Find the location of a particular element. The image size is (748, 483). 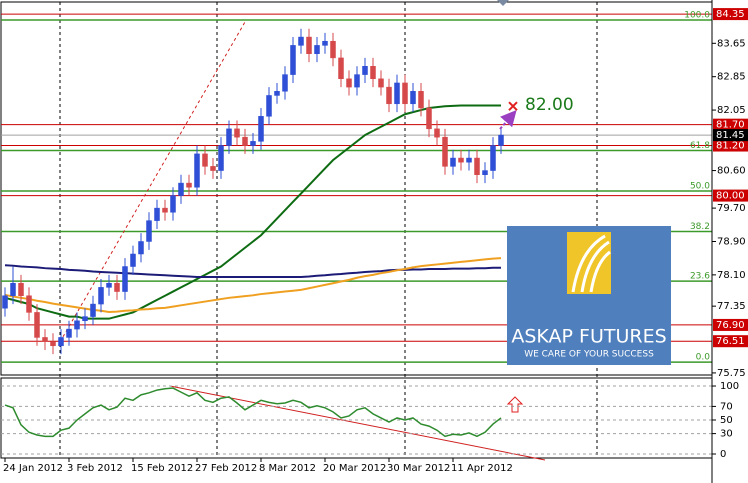

oscillator-trend-line is located at coordinates (357, 423).